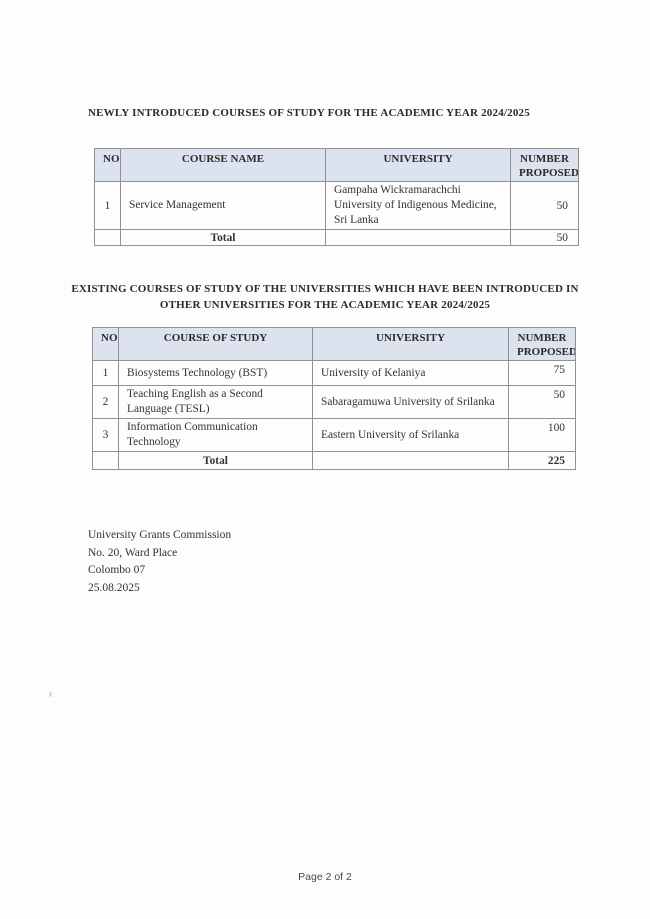 The image size is (650, 919). Describe the element at coordinates (542, 460) in the screenshot. I see `total-value: 225` at that location.